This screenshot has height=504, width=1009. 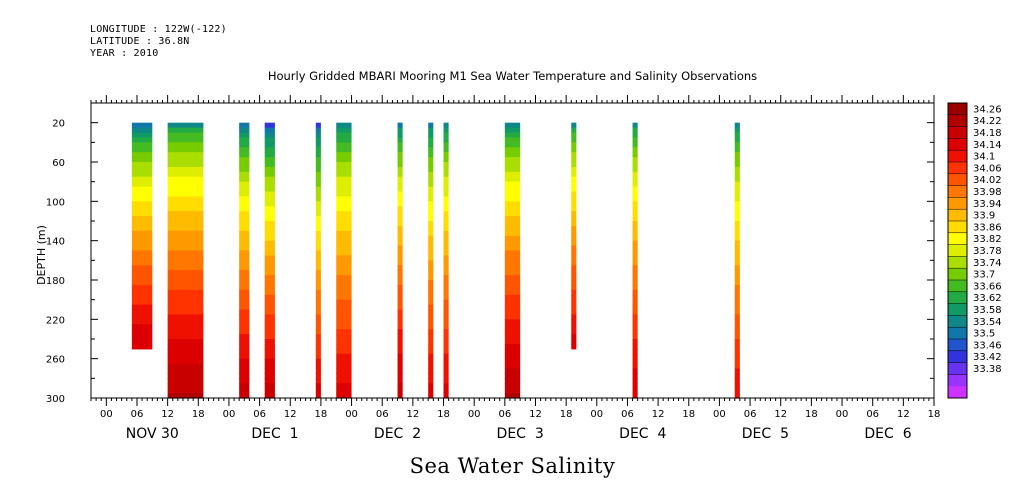 What do you see at coordinates (987, 298) in the screenshot?
I see `colorbar-label: 33.62` at bounding box center [987, 298].